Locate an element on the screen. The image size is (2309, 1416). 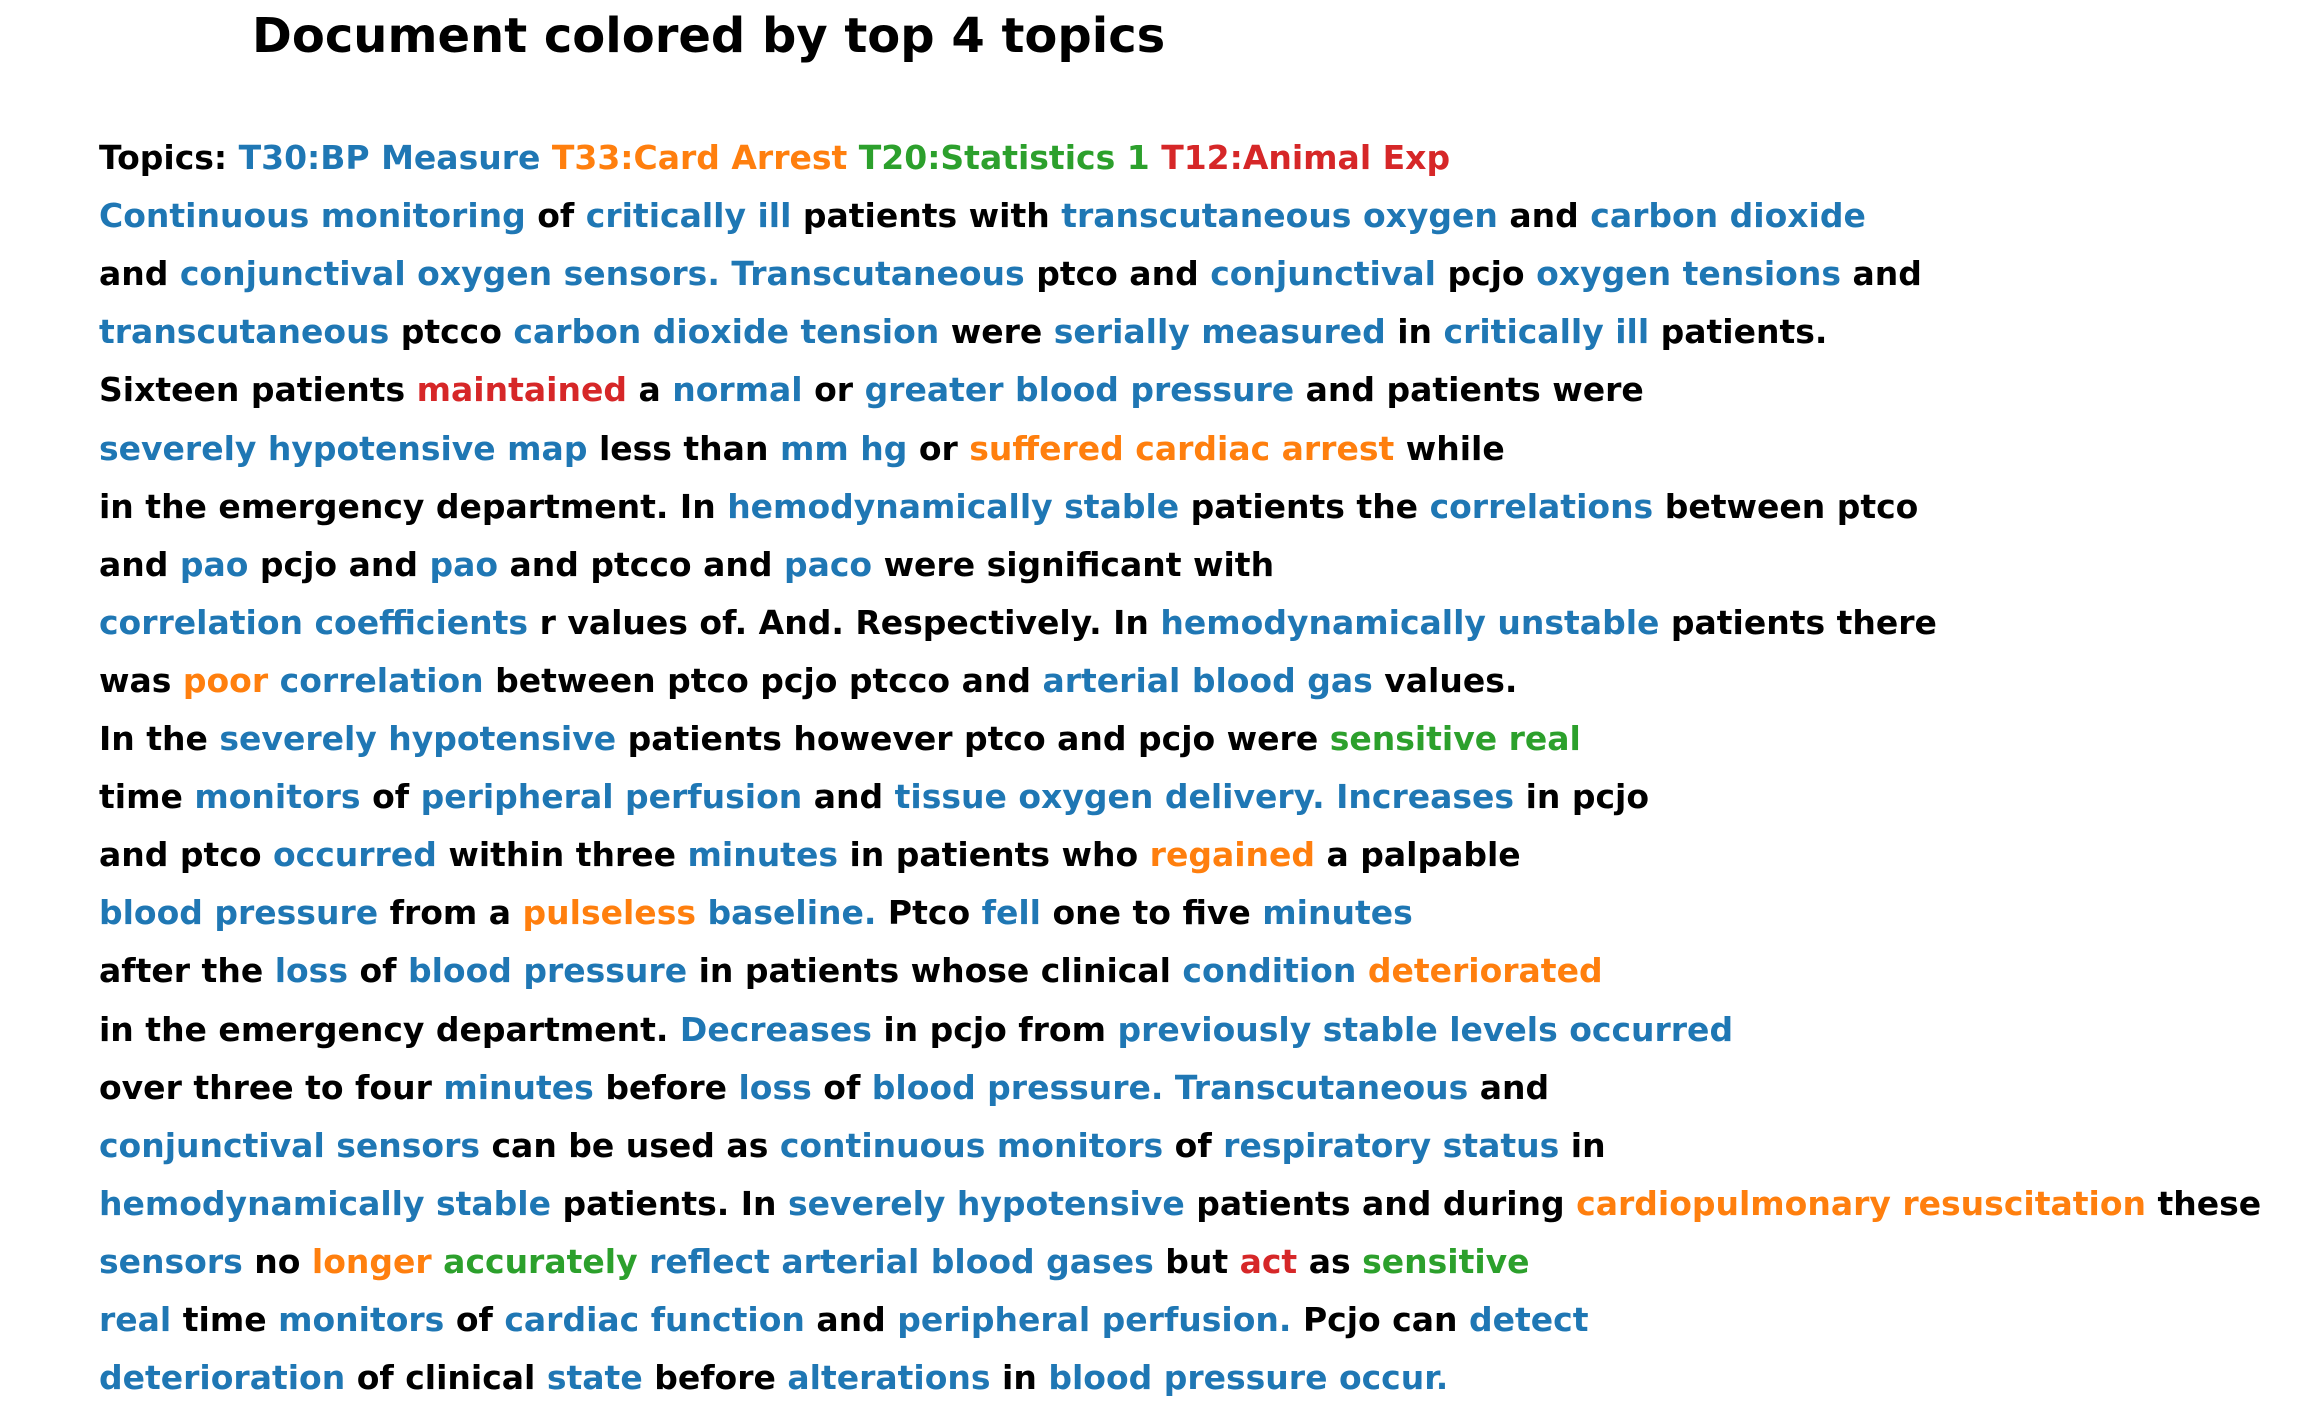
plain-text: and ptcco and is located at coordinates (641, 564).